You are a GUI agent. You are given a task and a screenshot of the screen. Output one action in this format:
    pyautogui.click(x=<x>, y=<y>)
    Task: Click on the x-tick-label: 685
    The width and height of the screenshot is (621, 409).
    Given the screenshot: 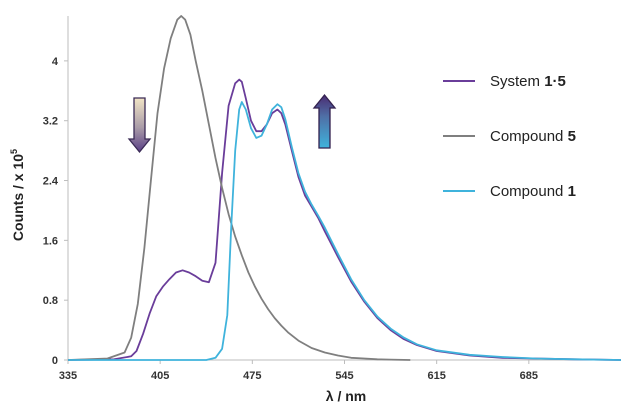 What is the action you would take?
    pyautogui.click(x=529, y=376)
    